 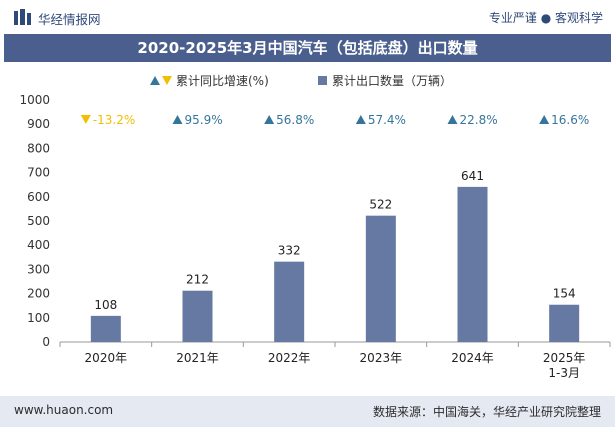 What do you see at coordinates (545, 18) in the screenshot?
I see `tagline: 专业严谨 ● 客观科学` at bounding box center [545, 18].